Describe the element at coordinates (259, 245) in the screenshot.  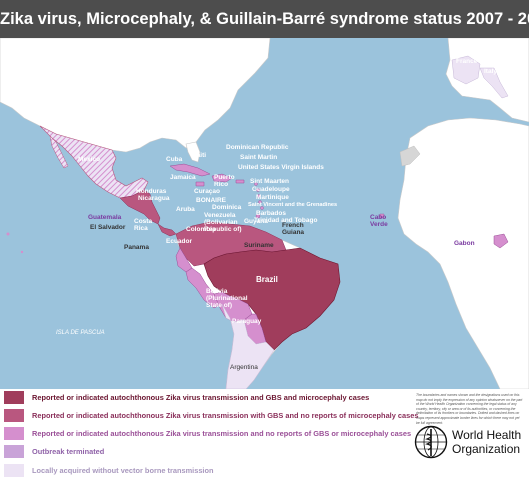
I see `label-suriname: Suriname` at that location.